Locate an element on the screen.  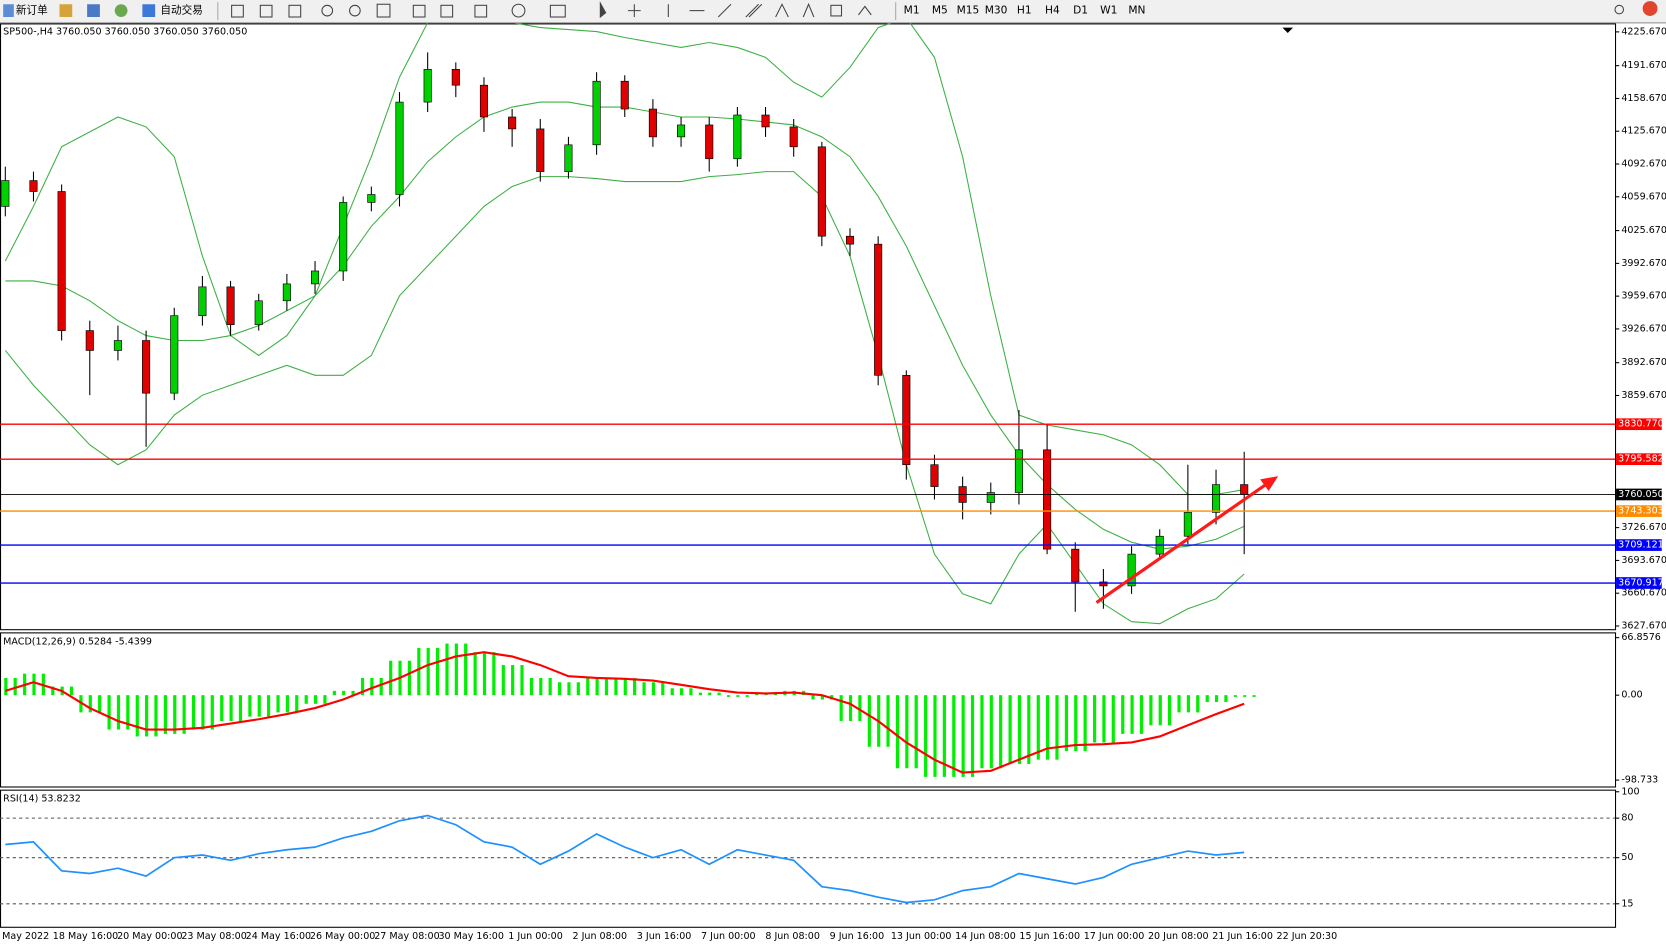
panel-title: RSI(14) 53.8232 is located at coordinates (42, 799).